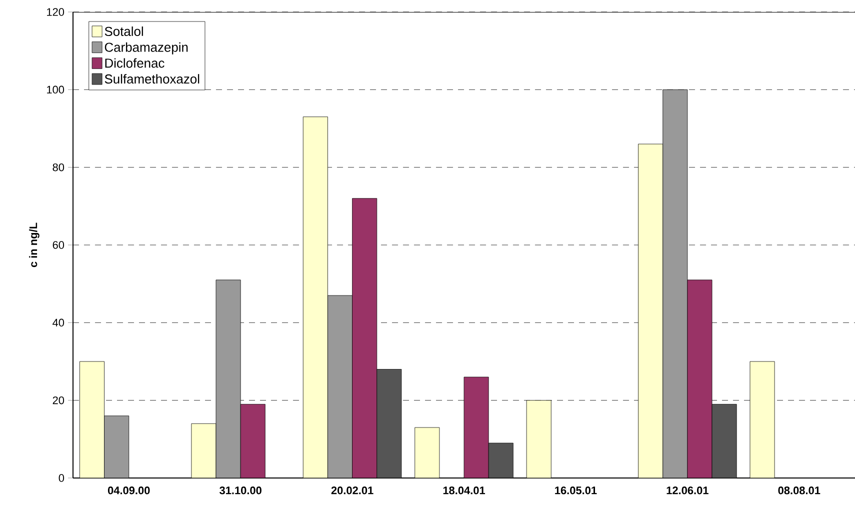  I want to click on x-tick-label: 20.02.01, so click(352, 490).